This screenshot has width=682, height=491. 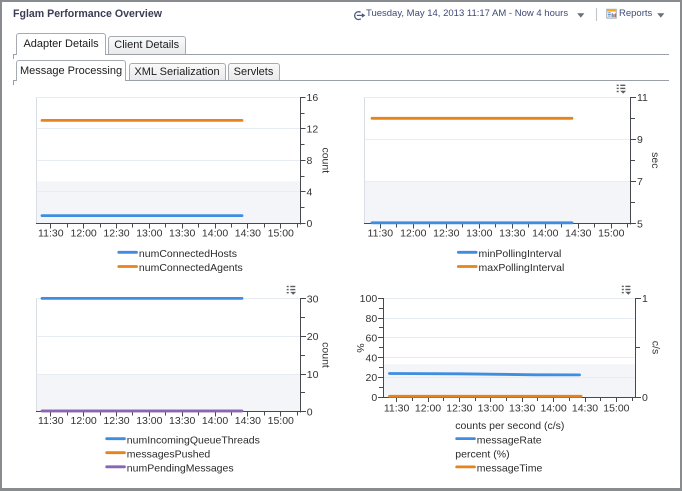 What do you see at coordinates (180, 469) in the screenshot?
I see `svg-text: numPendingMessages` at bounding box center [180, 469].